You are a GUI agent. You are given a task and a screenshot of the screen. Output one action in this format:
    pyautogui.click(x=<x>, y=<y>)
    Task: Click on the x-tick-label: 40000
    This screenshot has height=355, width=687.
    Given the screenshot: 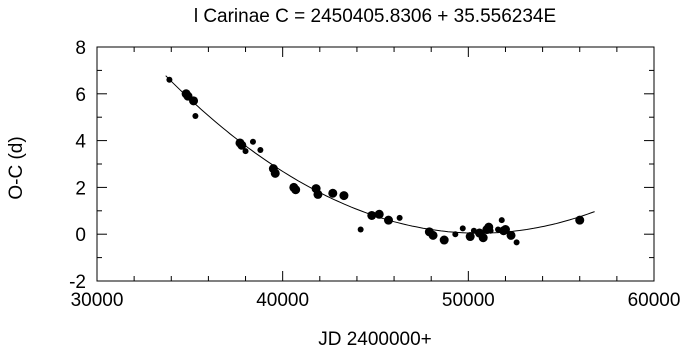 What is the action you would take?
    pyautogui.click(x=282, y=300)
    